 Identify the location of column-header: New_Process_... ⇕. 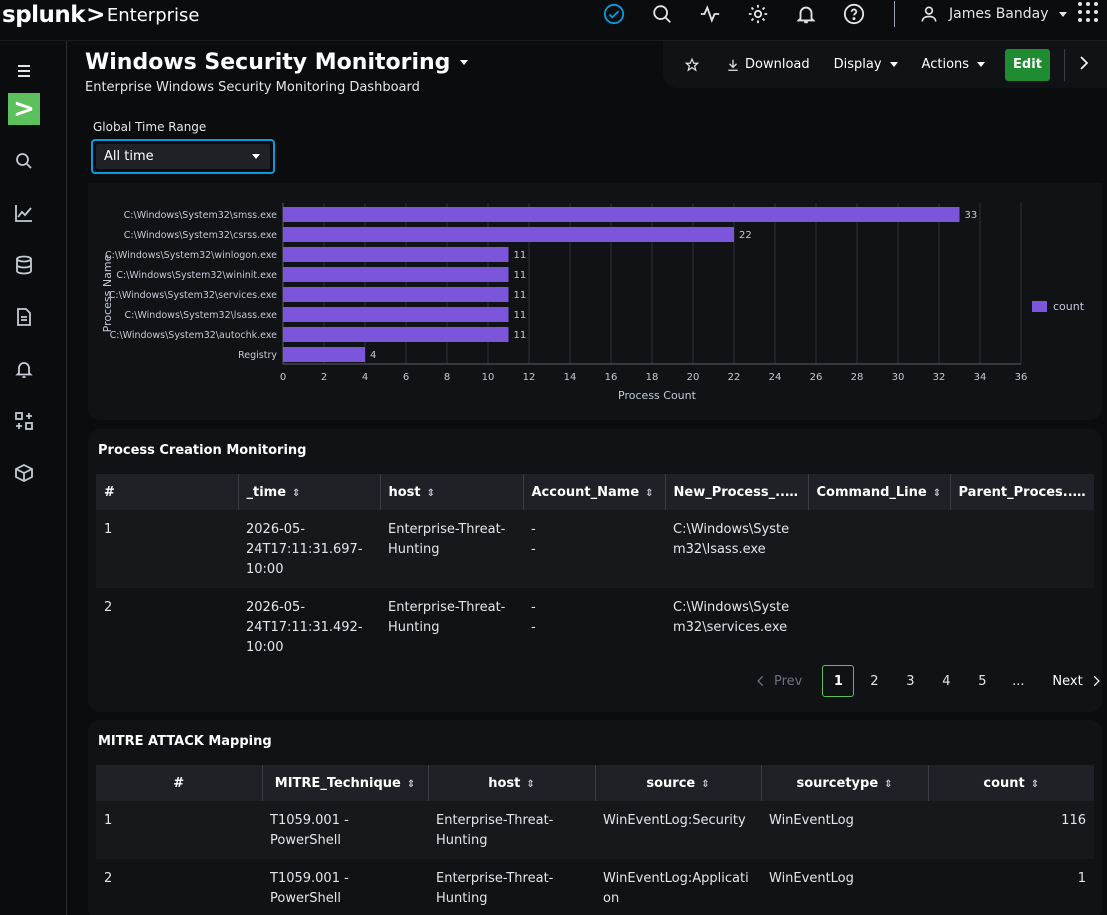
(737, 492).